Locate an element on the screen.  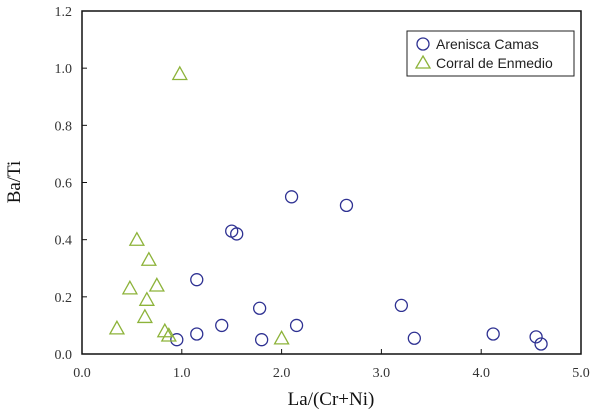
y-tick-label: 0.2 is located at coordinates (64, 298).